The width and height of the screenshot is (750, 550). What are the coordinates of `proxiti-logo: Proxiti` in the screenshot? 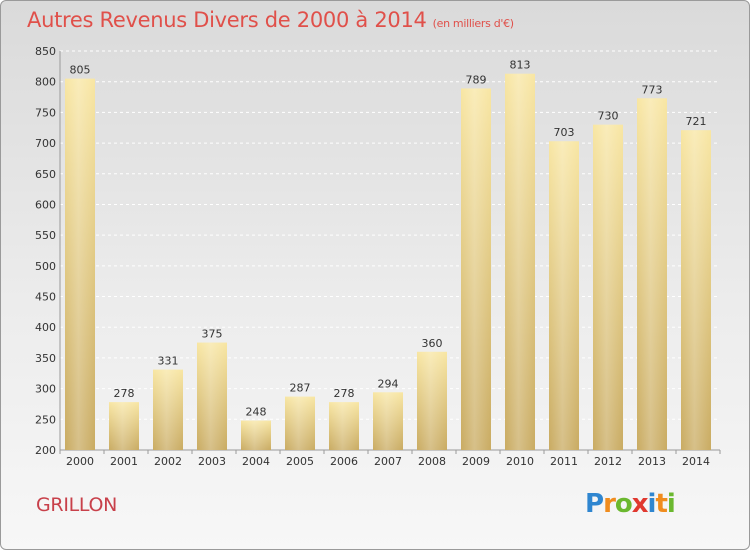 It's located at (630, 504).